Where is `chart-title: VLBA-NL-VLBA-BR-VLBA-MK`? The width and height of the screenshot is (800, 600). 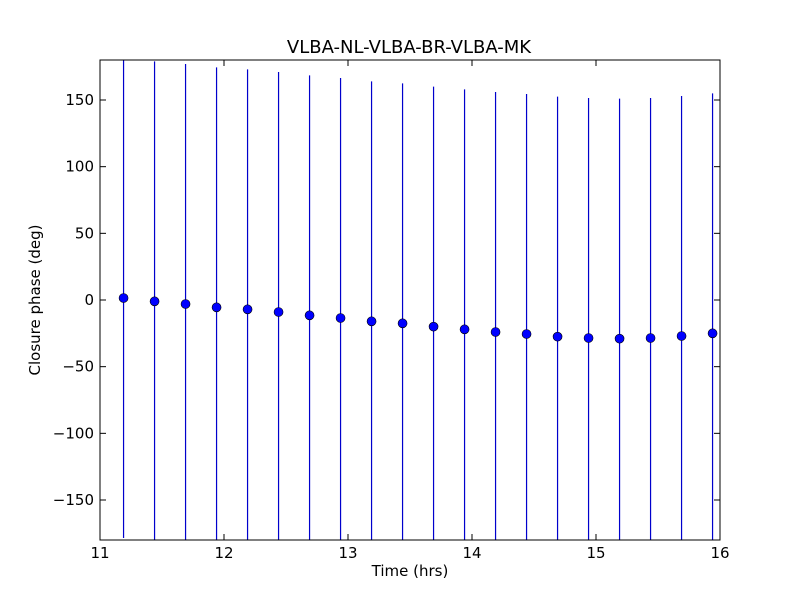 chart-title: VLBA-NL-VLBA-BR-VLBA-MK is located at coordinates (409, 47).